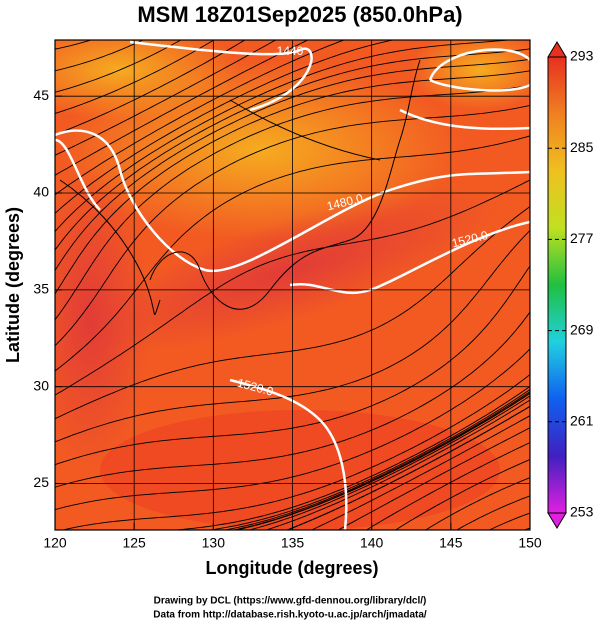 Image resolution: width=599 pixels, height=625 pixels. Describe the element at coordinates (41, 482) in the screenshot. I see `y-tick-label: 25` at that location.